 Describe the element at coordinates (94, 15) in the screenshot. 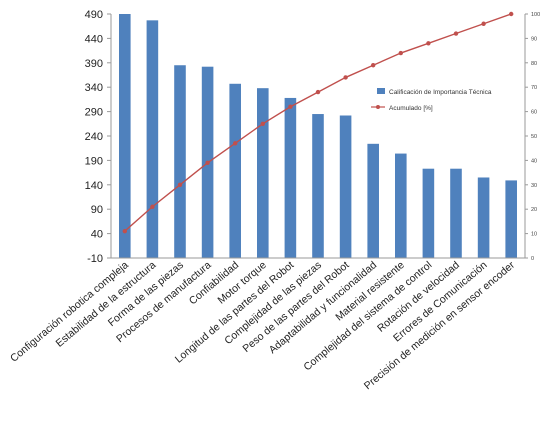

I see `y-tick-label: 490` at that location.